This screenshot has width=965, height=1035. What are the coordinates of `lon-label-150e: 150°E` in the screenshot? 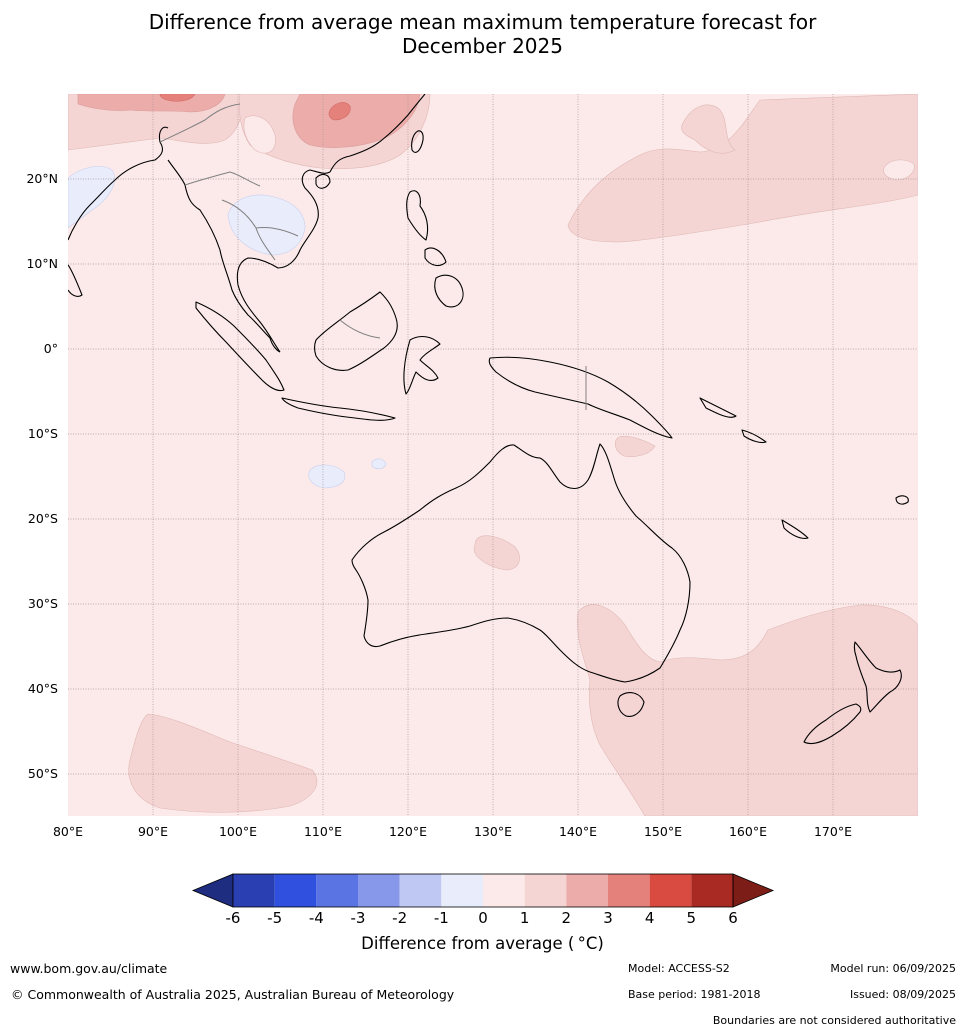 It's located at (663, 831).